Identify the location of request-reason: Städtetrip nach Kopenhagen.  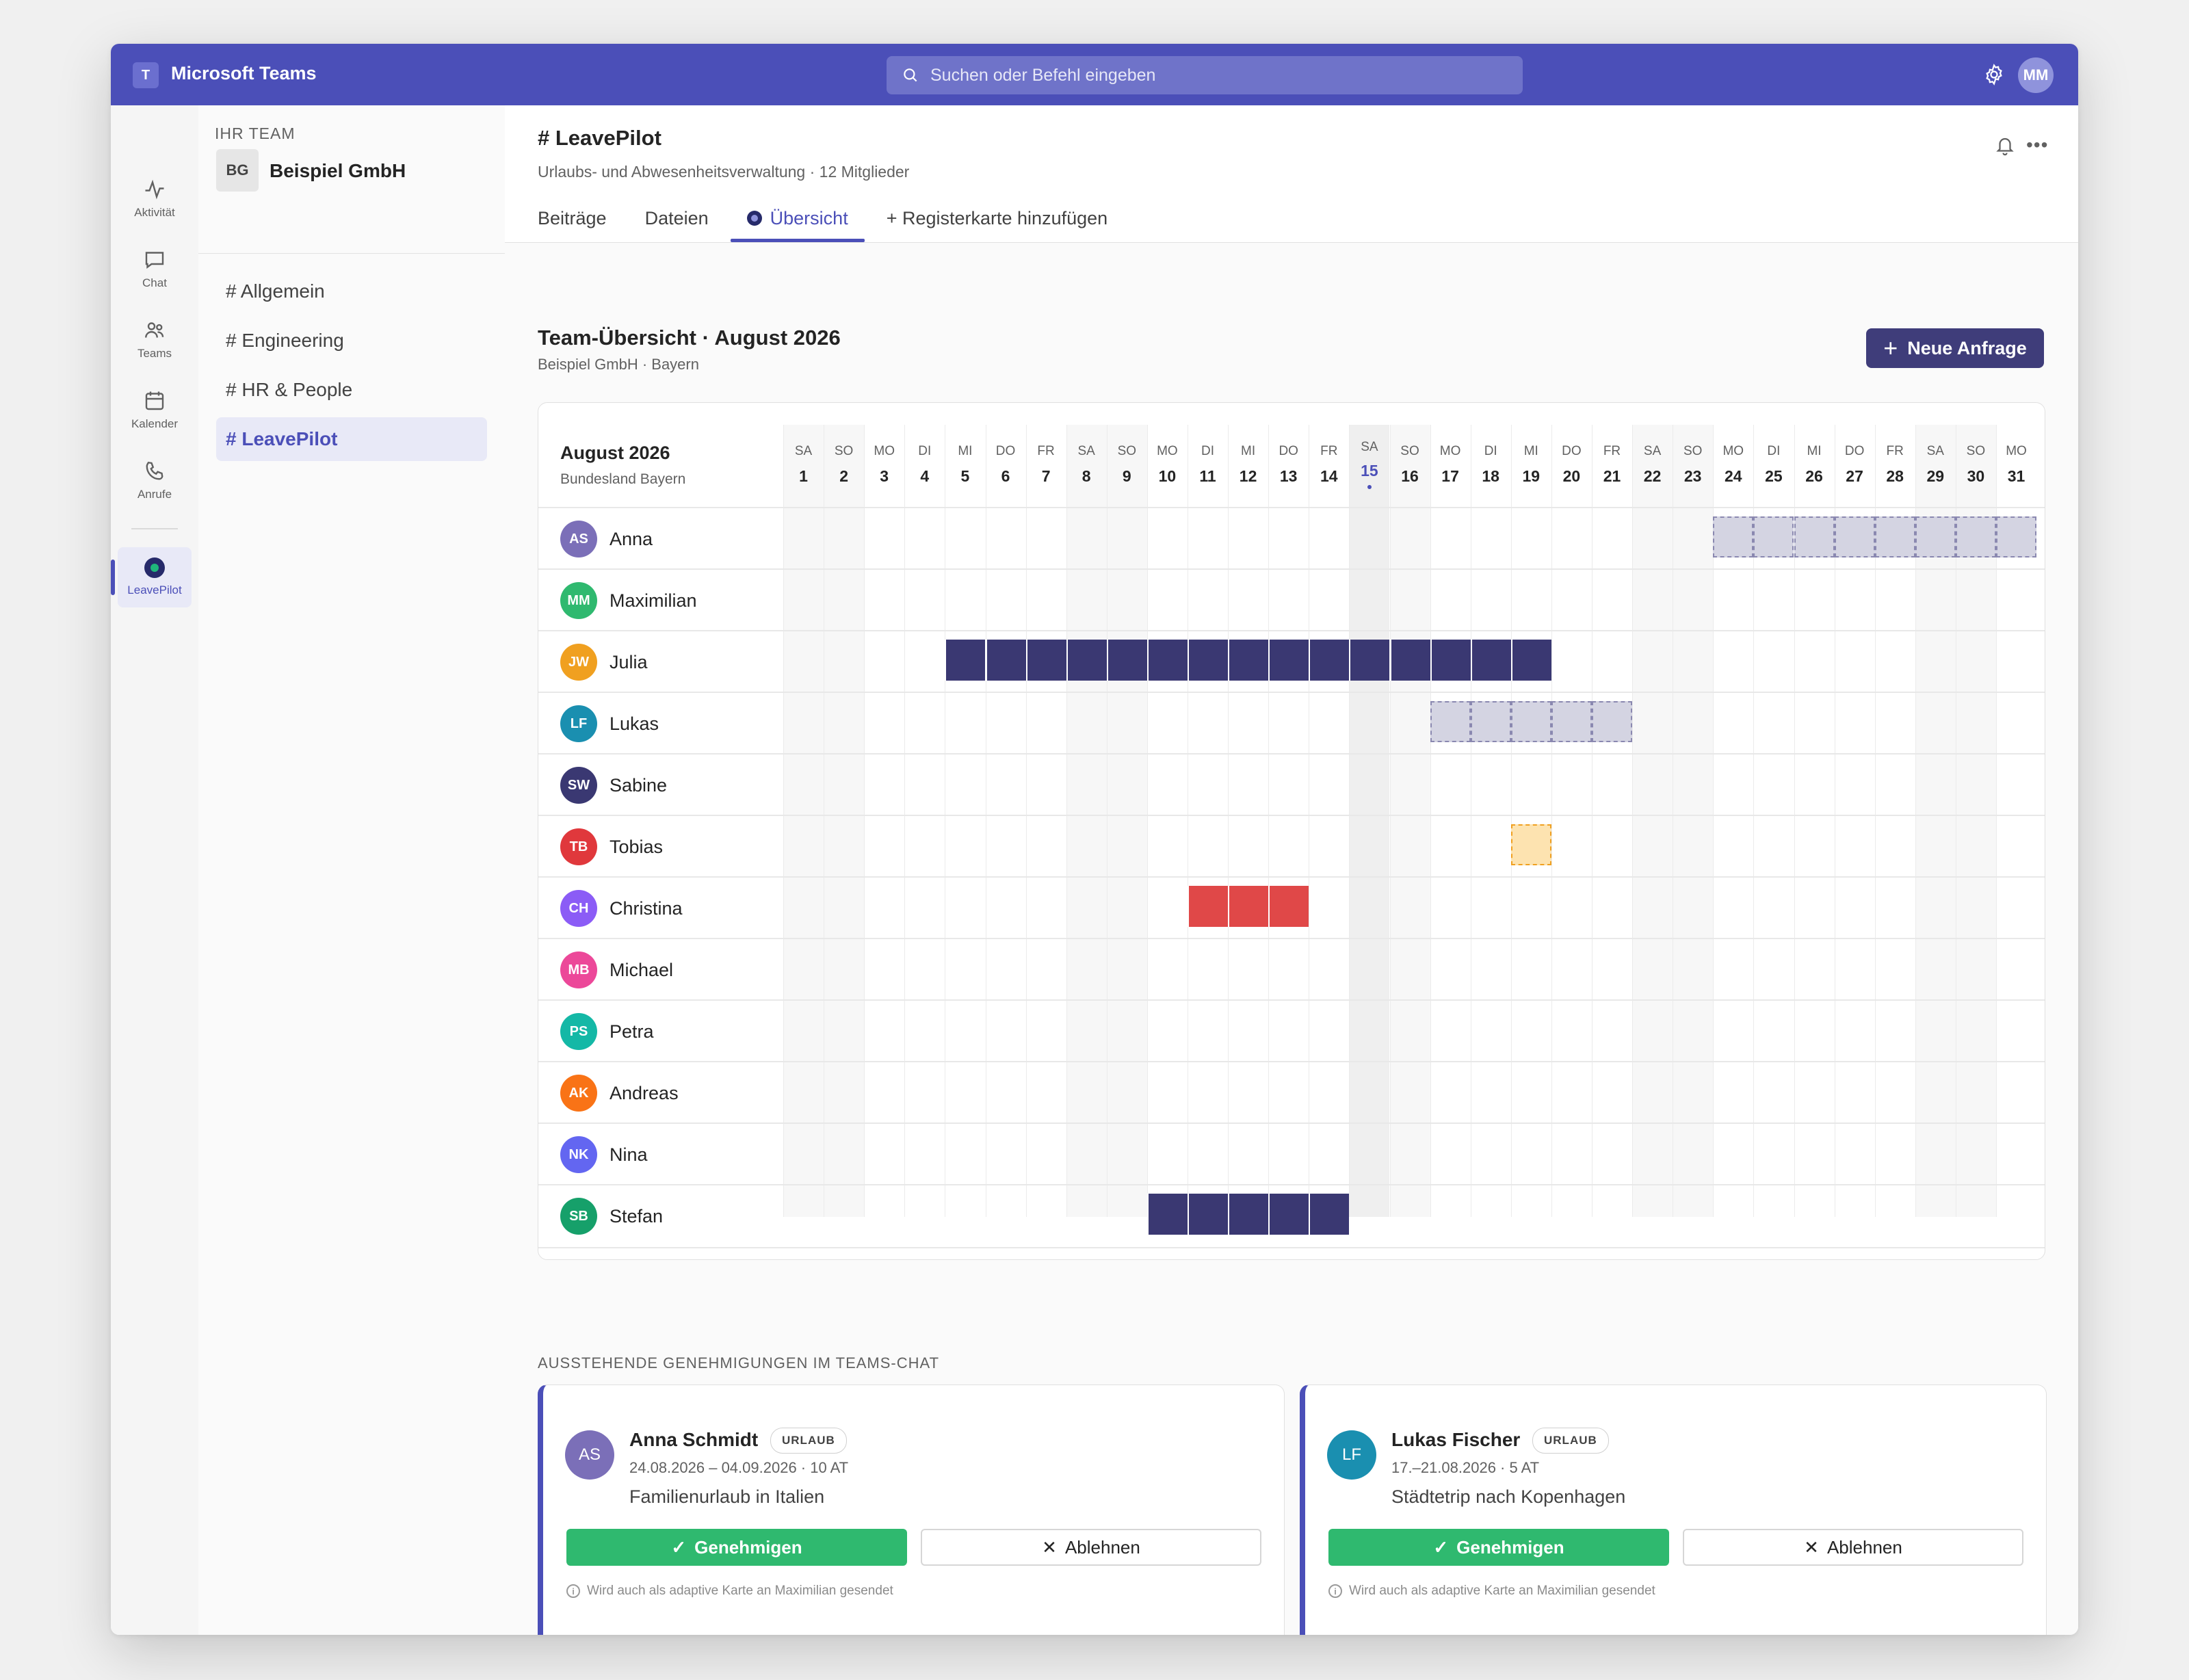
(1508, 1496).